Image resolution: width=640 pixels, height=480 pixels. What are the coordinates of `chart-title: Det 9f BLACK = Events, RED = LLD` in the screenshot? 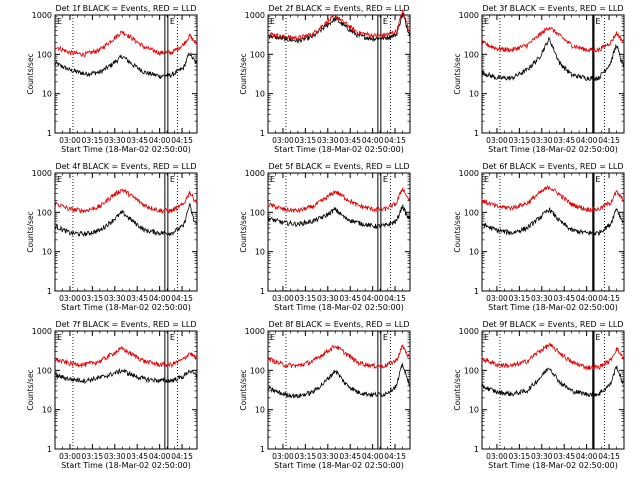 It's located at (552, 324).